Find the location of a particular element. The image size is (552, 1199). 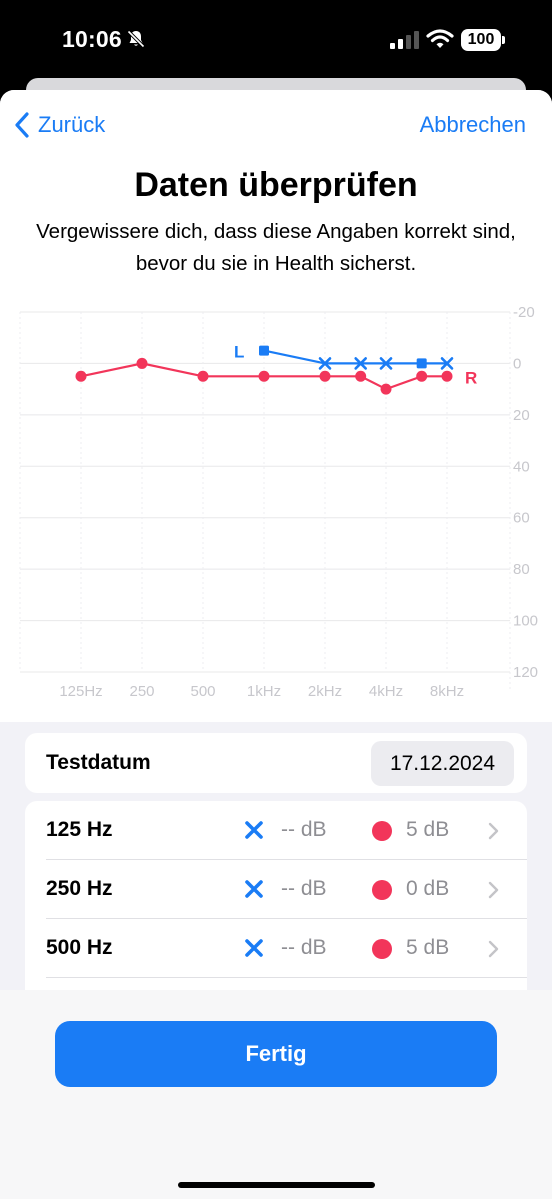

x-tick-label: 125Hz is located at coordinates (80, 691).